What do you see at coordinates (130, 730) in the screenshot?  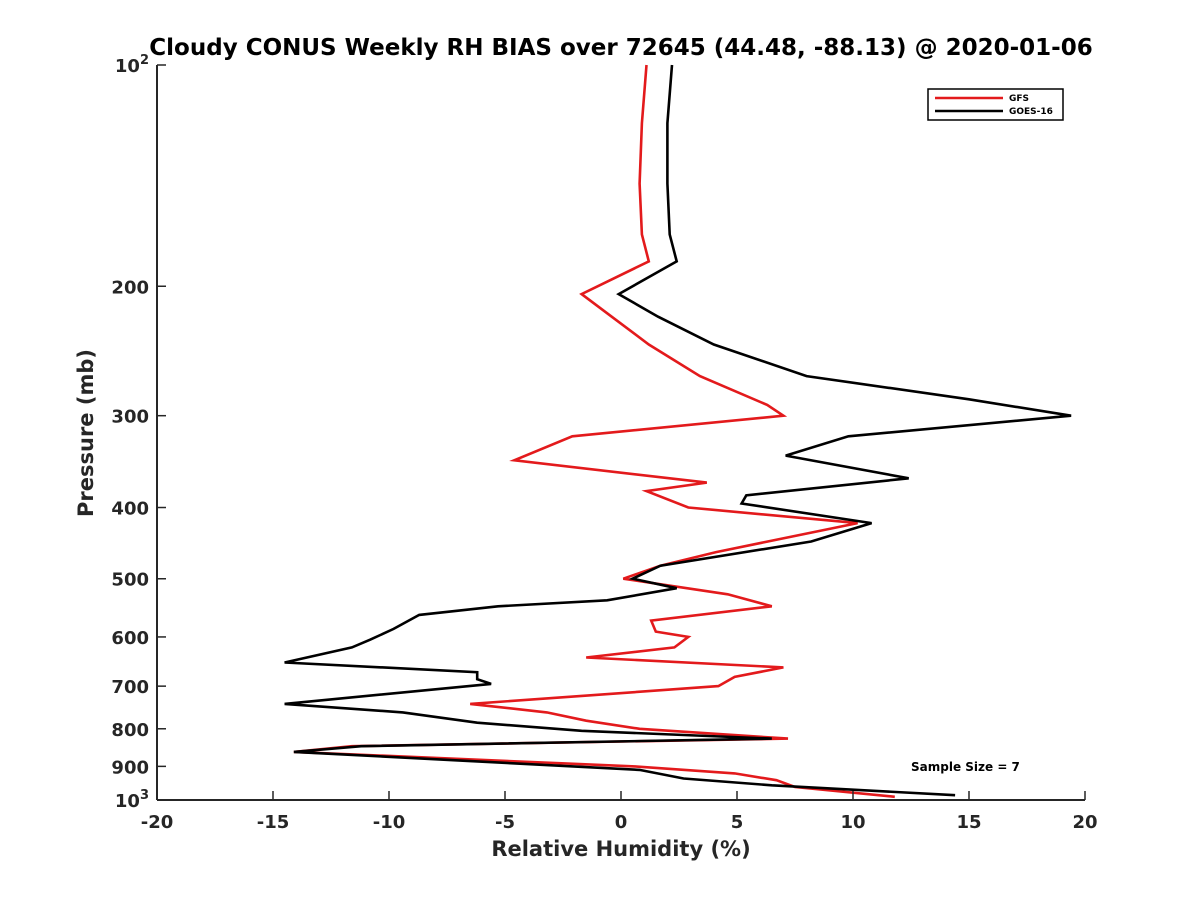 I see `y-tick-label: 800` at bounding box center [130, 730].